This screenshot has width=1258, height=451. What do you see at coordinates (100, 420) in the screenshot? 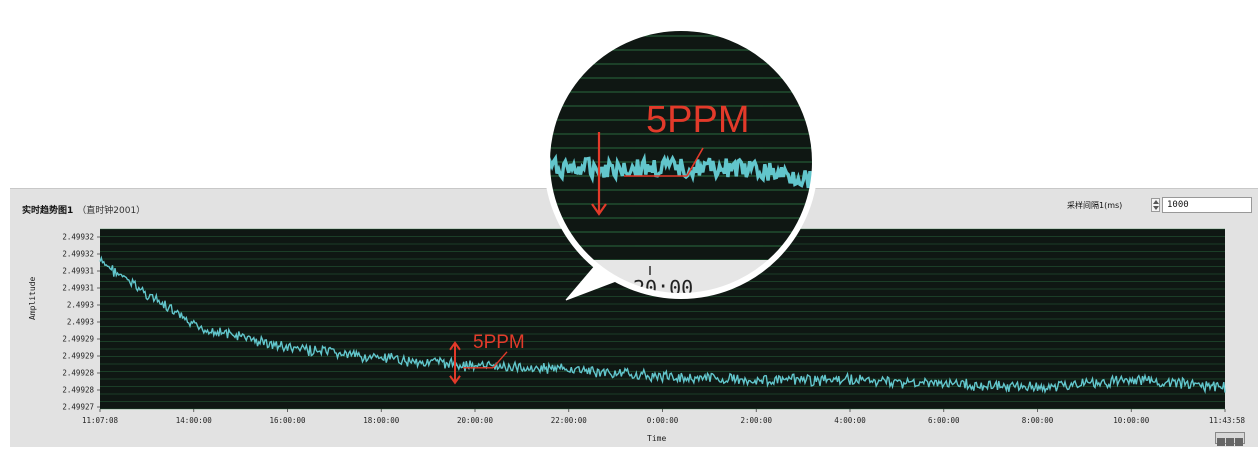
I see `x-tick-label: 11:07:08` at bounding box center [100, 420].